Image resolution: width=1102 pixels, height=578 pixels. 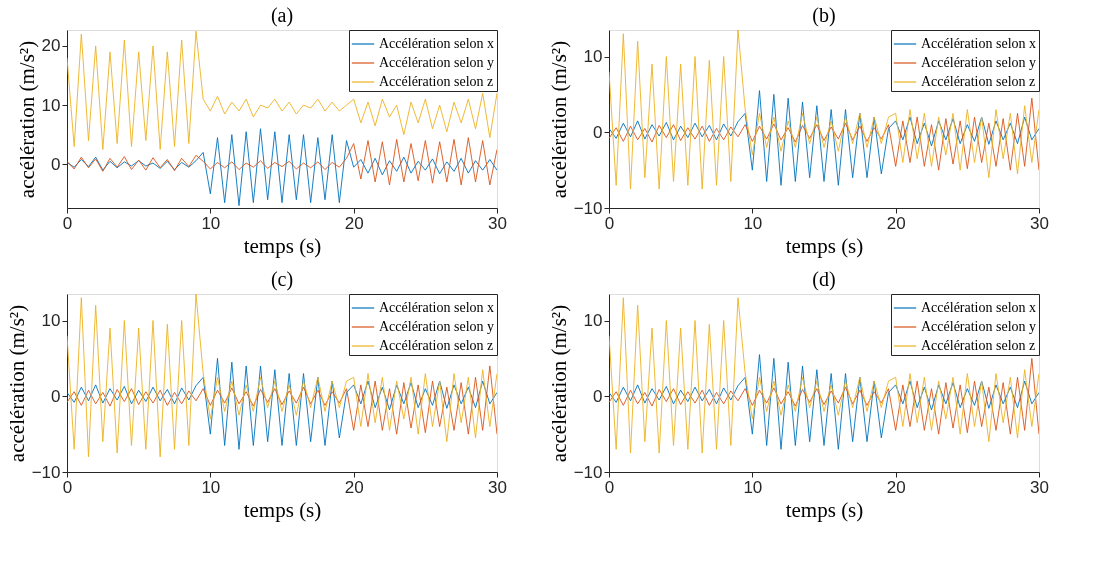 What do you see at coordinates (824, 279) in the screenshot?
I see `chart-title: (d)` at bounding box center [824, 279].